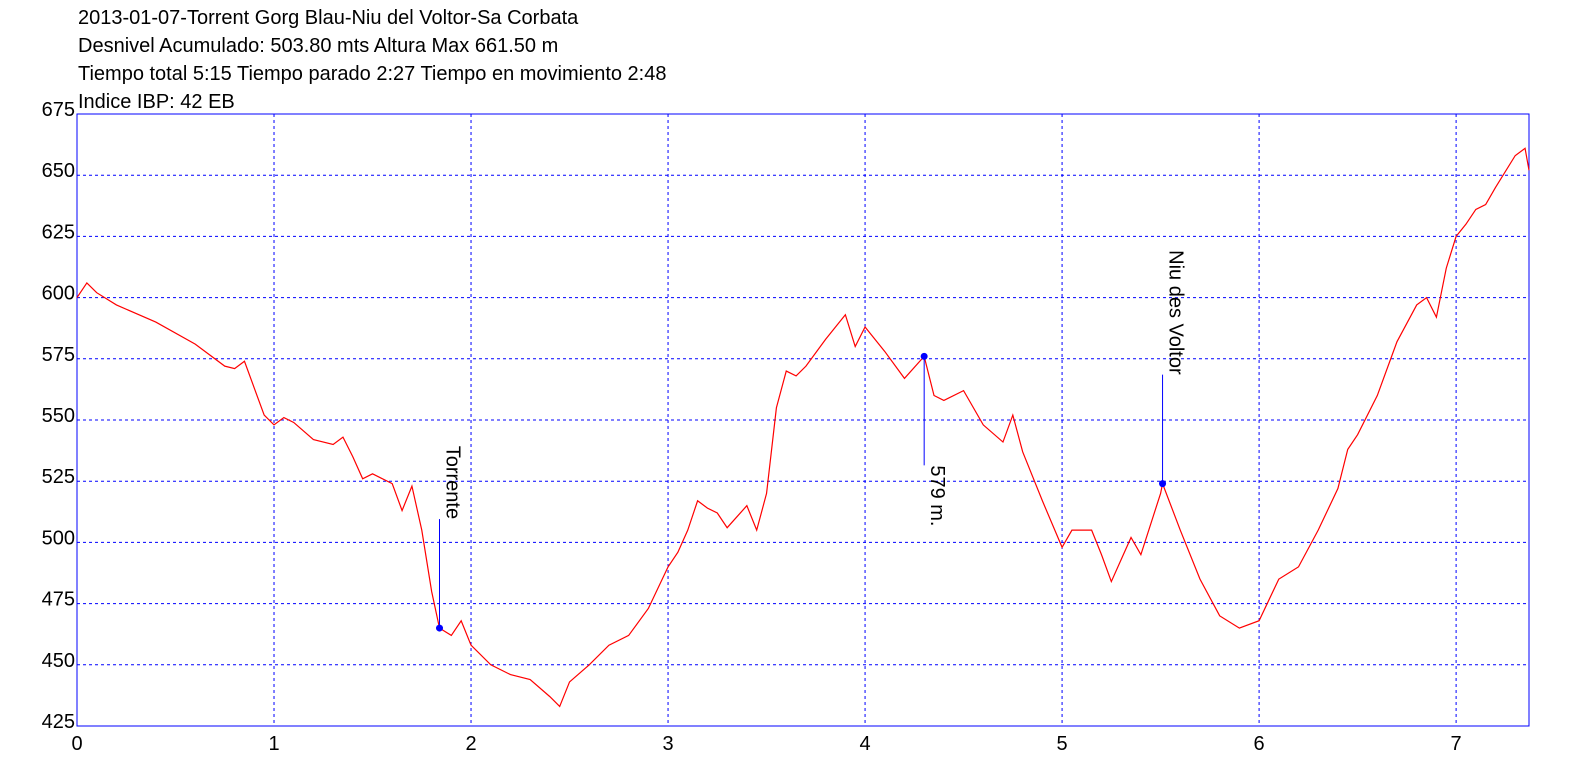 Image resolution: width=1596 pixels, height=778 pixels. I want to click on x-tick-label: 7, so click(1456, 744).